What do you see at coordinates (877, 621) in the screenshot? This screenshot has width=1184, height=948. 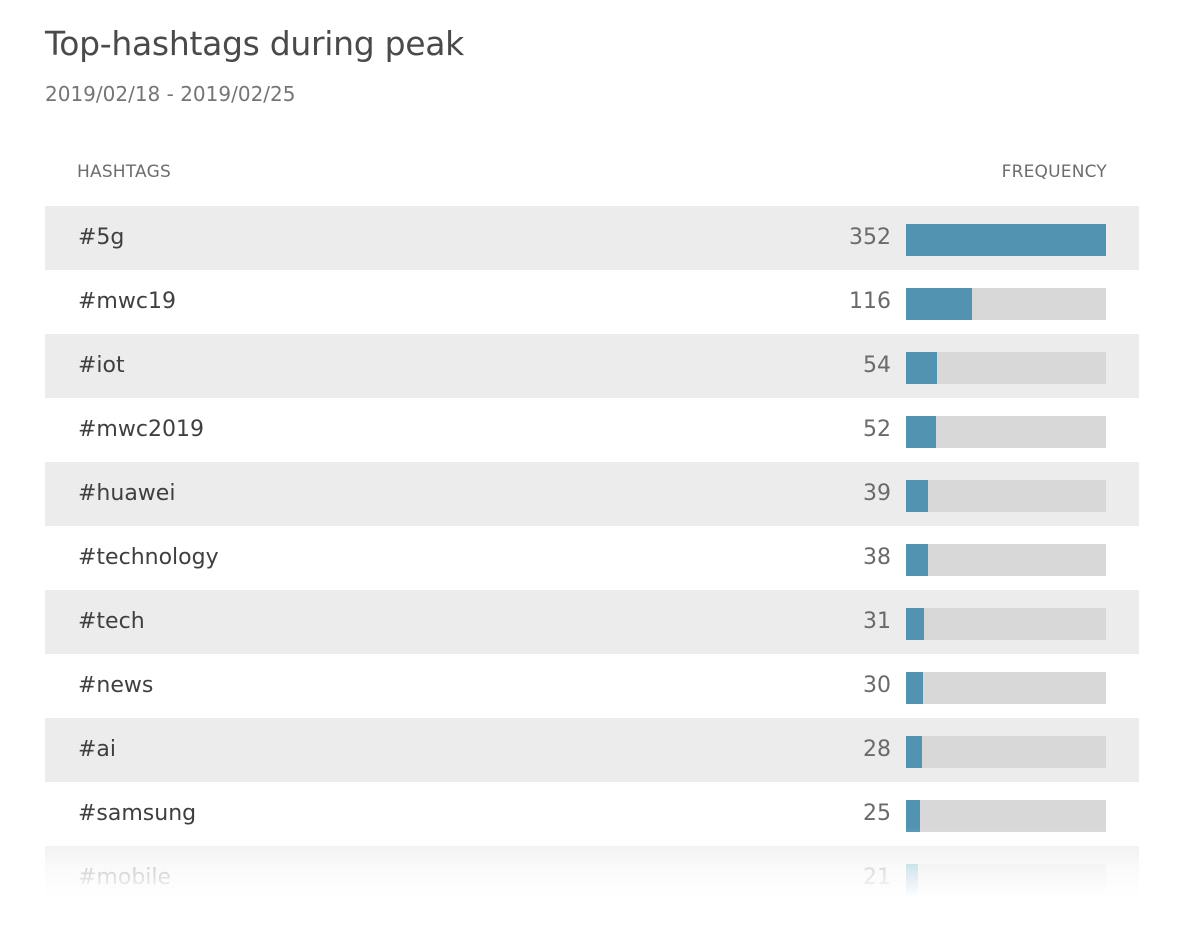 I see `frequency-value: 31` at bounding box center [877, 621].